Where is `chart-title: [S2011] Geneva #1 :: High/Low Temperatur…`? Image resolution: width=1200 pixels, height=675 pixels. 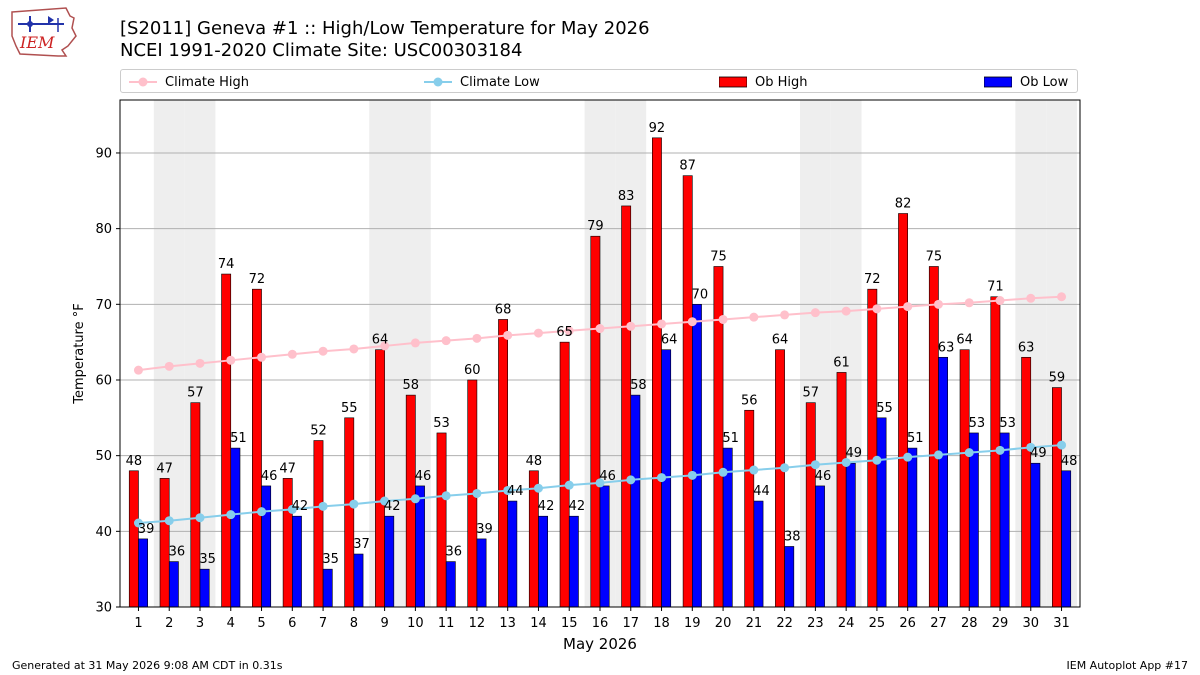
chart-title: [S2011] Geneva #1 :: High/Low Temperatur… is located at coordinates (385, 28).